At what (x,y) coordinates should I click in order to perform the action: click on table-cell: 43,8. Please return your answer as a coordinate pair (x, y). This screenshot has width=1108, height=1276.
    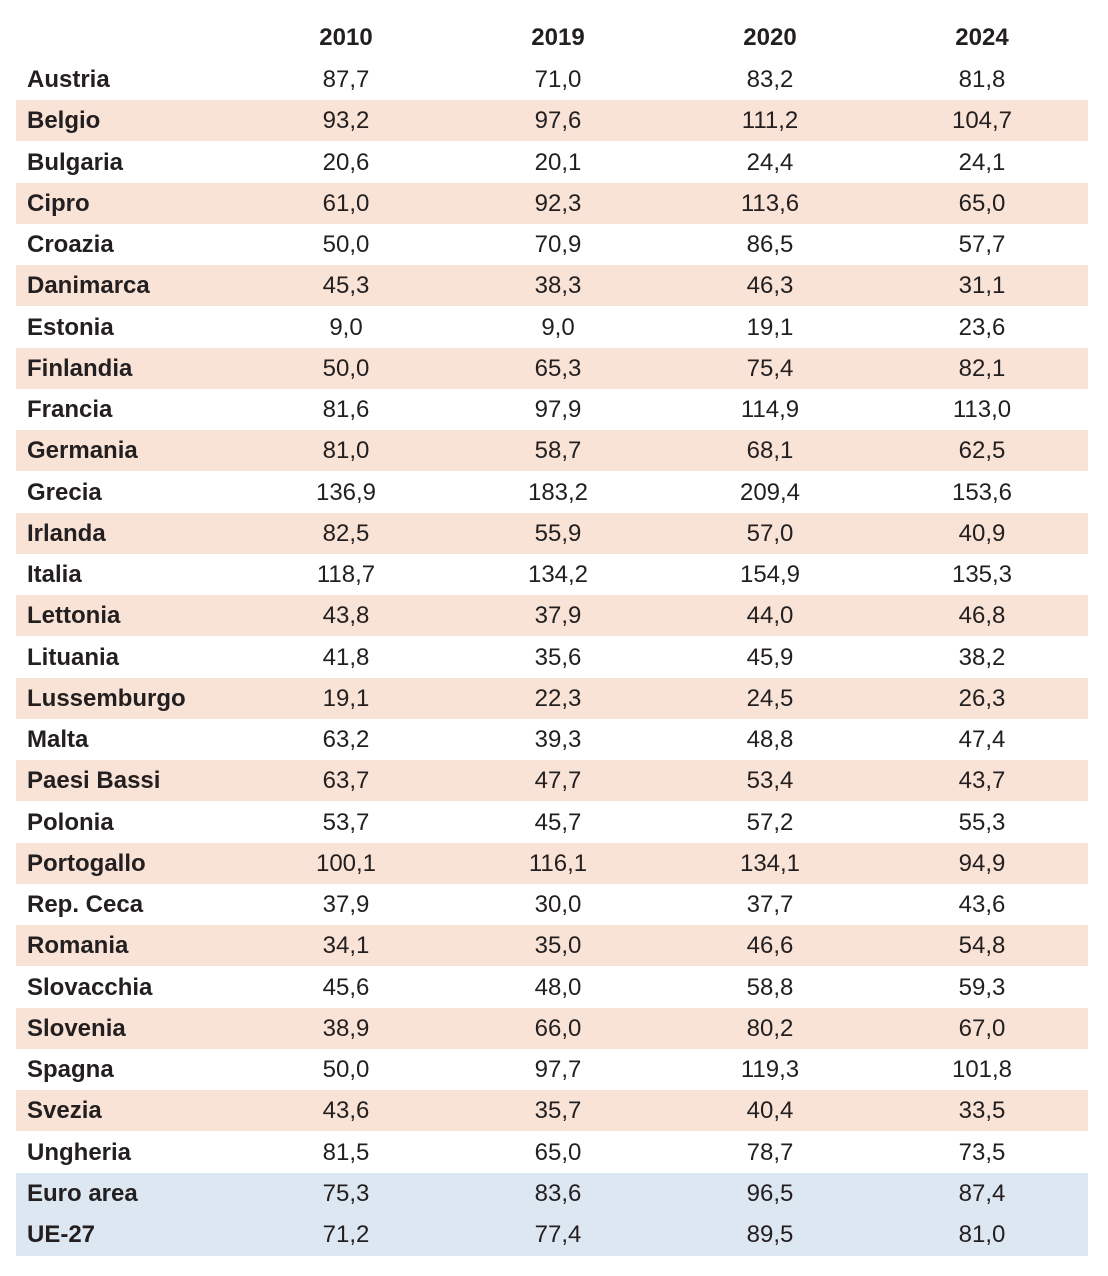
    Looking at the image, I should click on (346, 616).